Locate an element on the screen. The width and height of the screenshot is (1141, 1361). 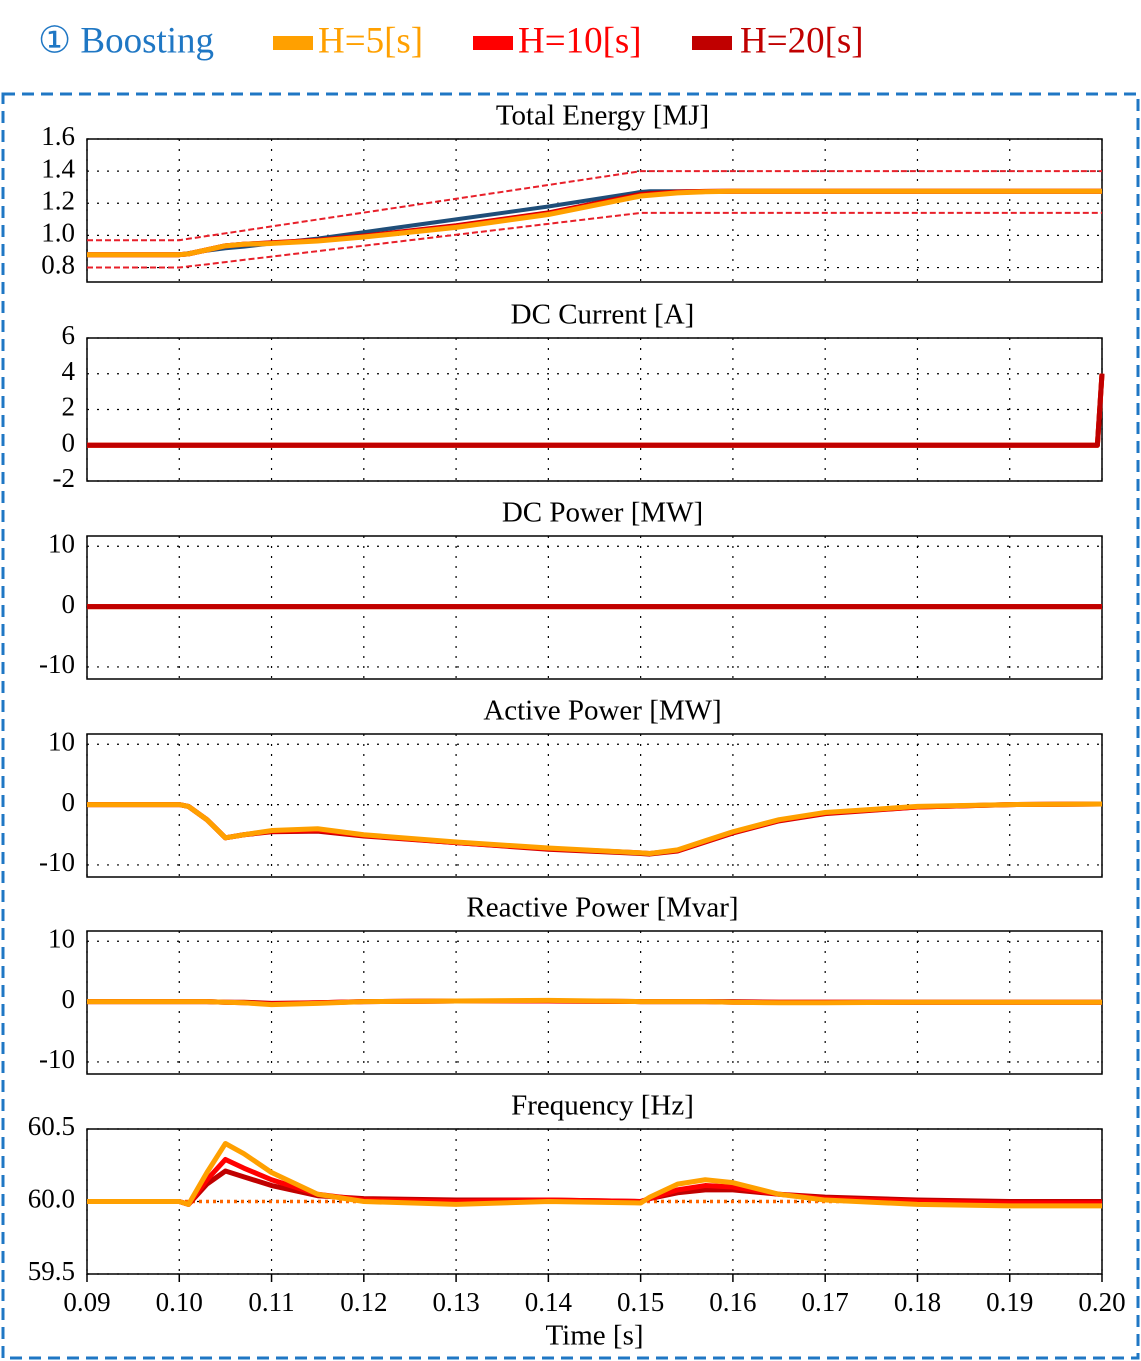
y-tick-label: 60.0 is located at coordinates (51, 1199).